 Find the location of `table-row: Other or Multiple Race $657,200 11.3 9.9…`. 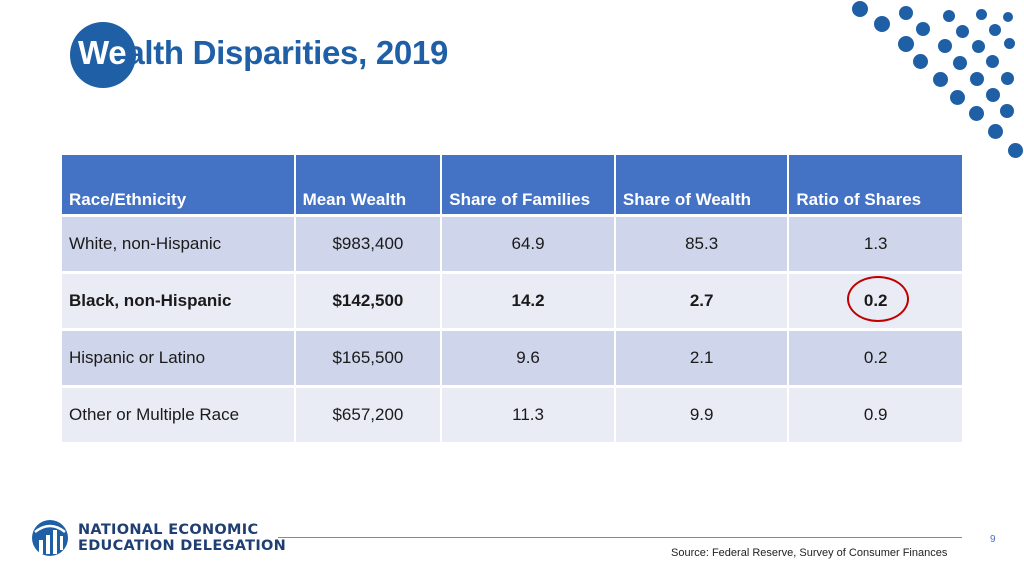

table-row: Other or Multiple Race $657,200 11.3 9.9… is located at coordinates (512, 415).